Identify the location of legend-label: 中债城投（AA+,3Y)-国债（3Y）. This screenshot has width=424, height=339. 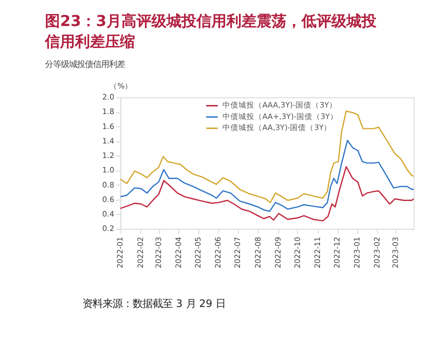
(280, 116).